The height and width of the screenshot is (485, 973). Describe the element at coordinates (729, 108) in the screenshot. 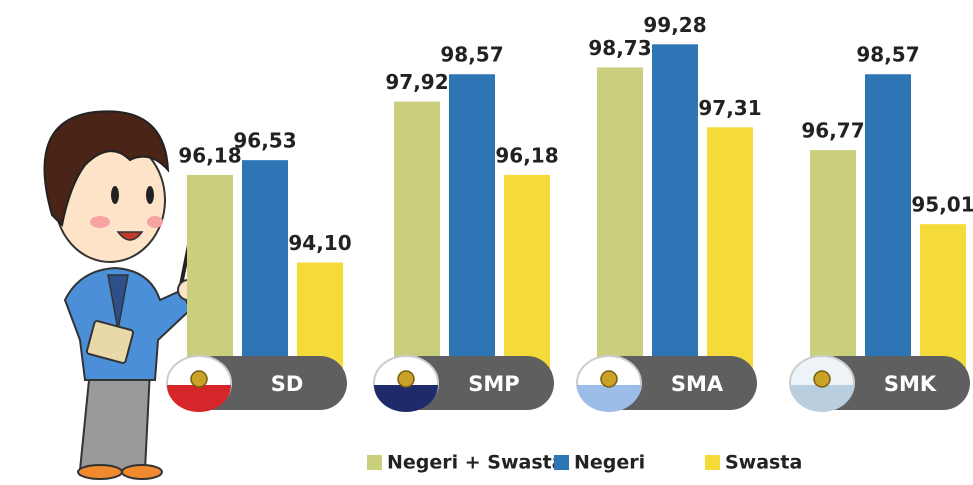

I see `value-label: 97,31` at that location.